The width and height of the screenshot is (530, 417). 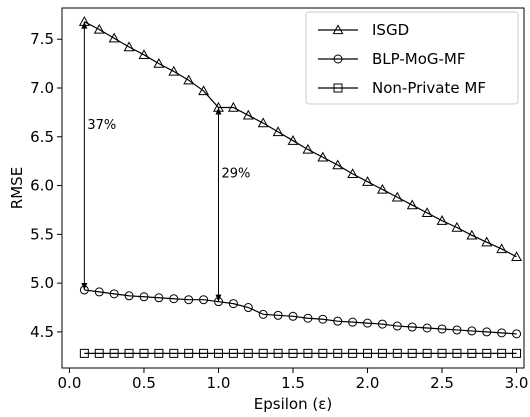 I want to click on y-tick-label: 4.5, so click(x=42, y=332).